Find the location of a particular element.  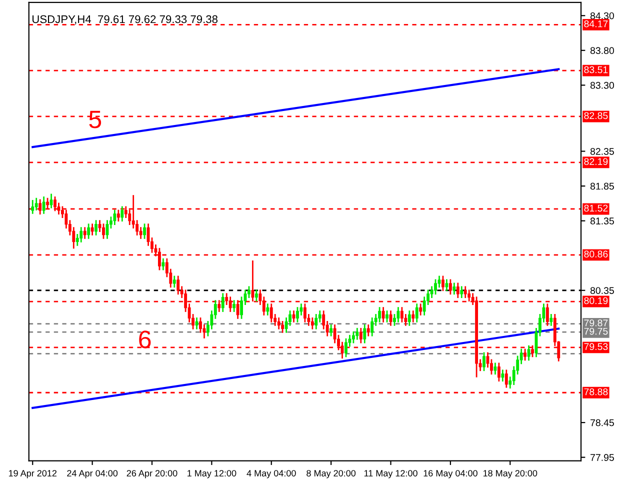

y-tick-label: 81.85 is located at coordinates (602, 186).